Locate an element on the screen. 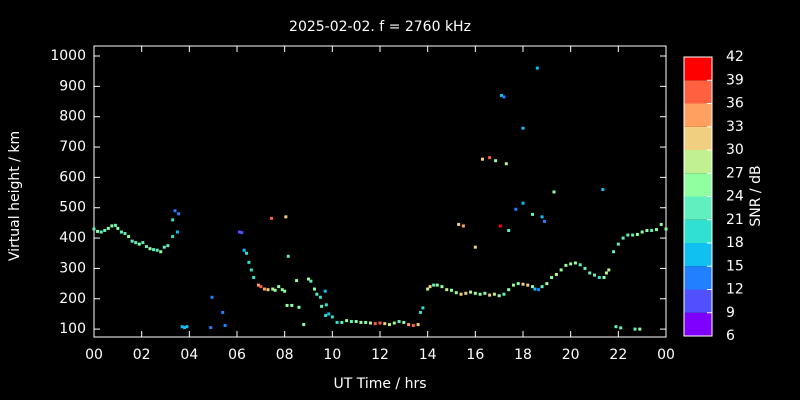 The height and width of the screenshot is (400, 800). colorbar-tick-label: 24 is located at coordinates (735, 197).